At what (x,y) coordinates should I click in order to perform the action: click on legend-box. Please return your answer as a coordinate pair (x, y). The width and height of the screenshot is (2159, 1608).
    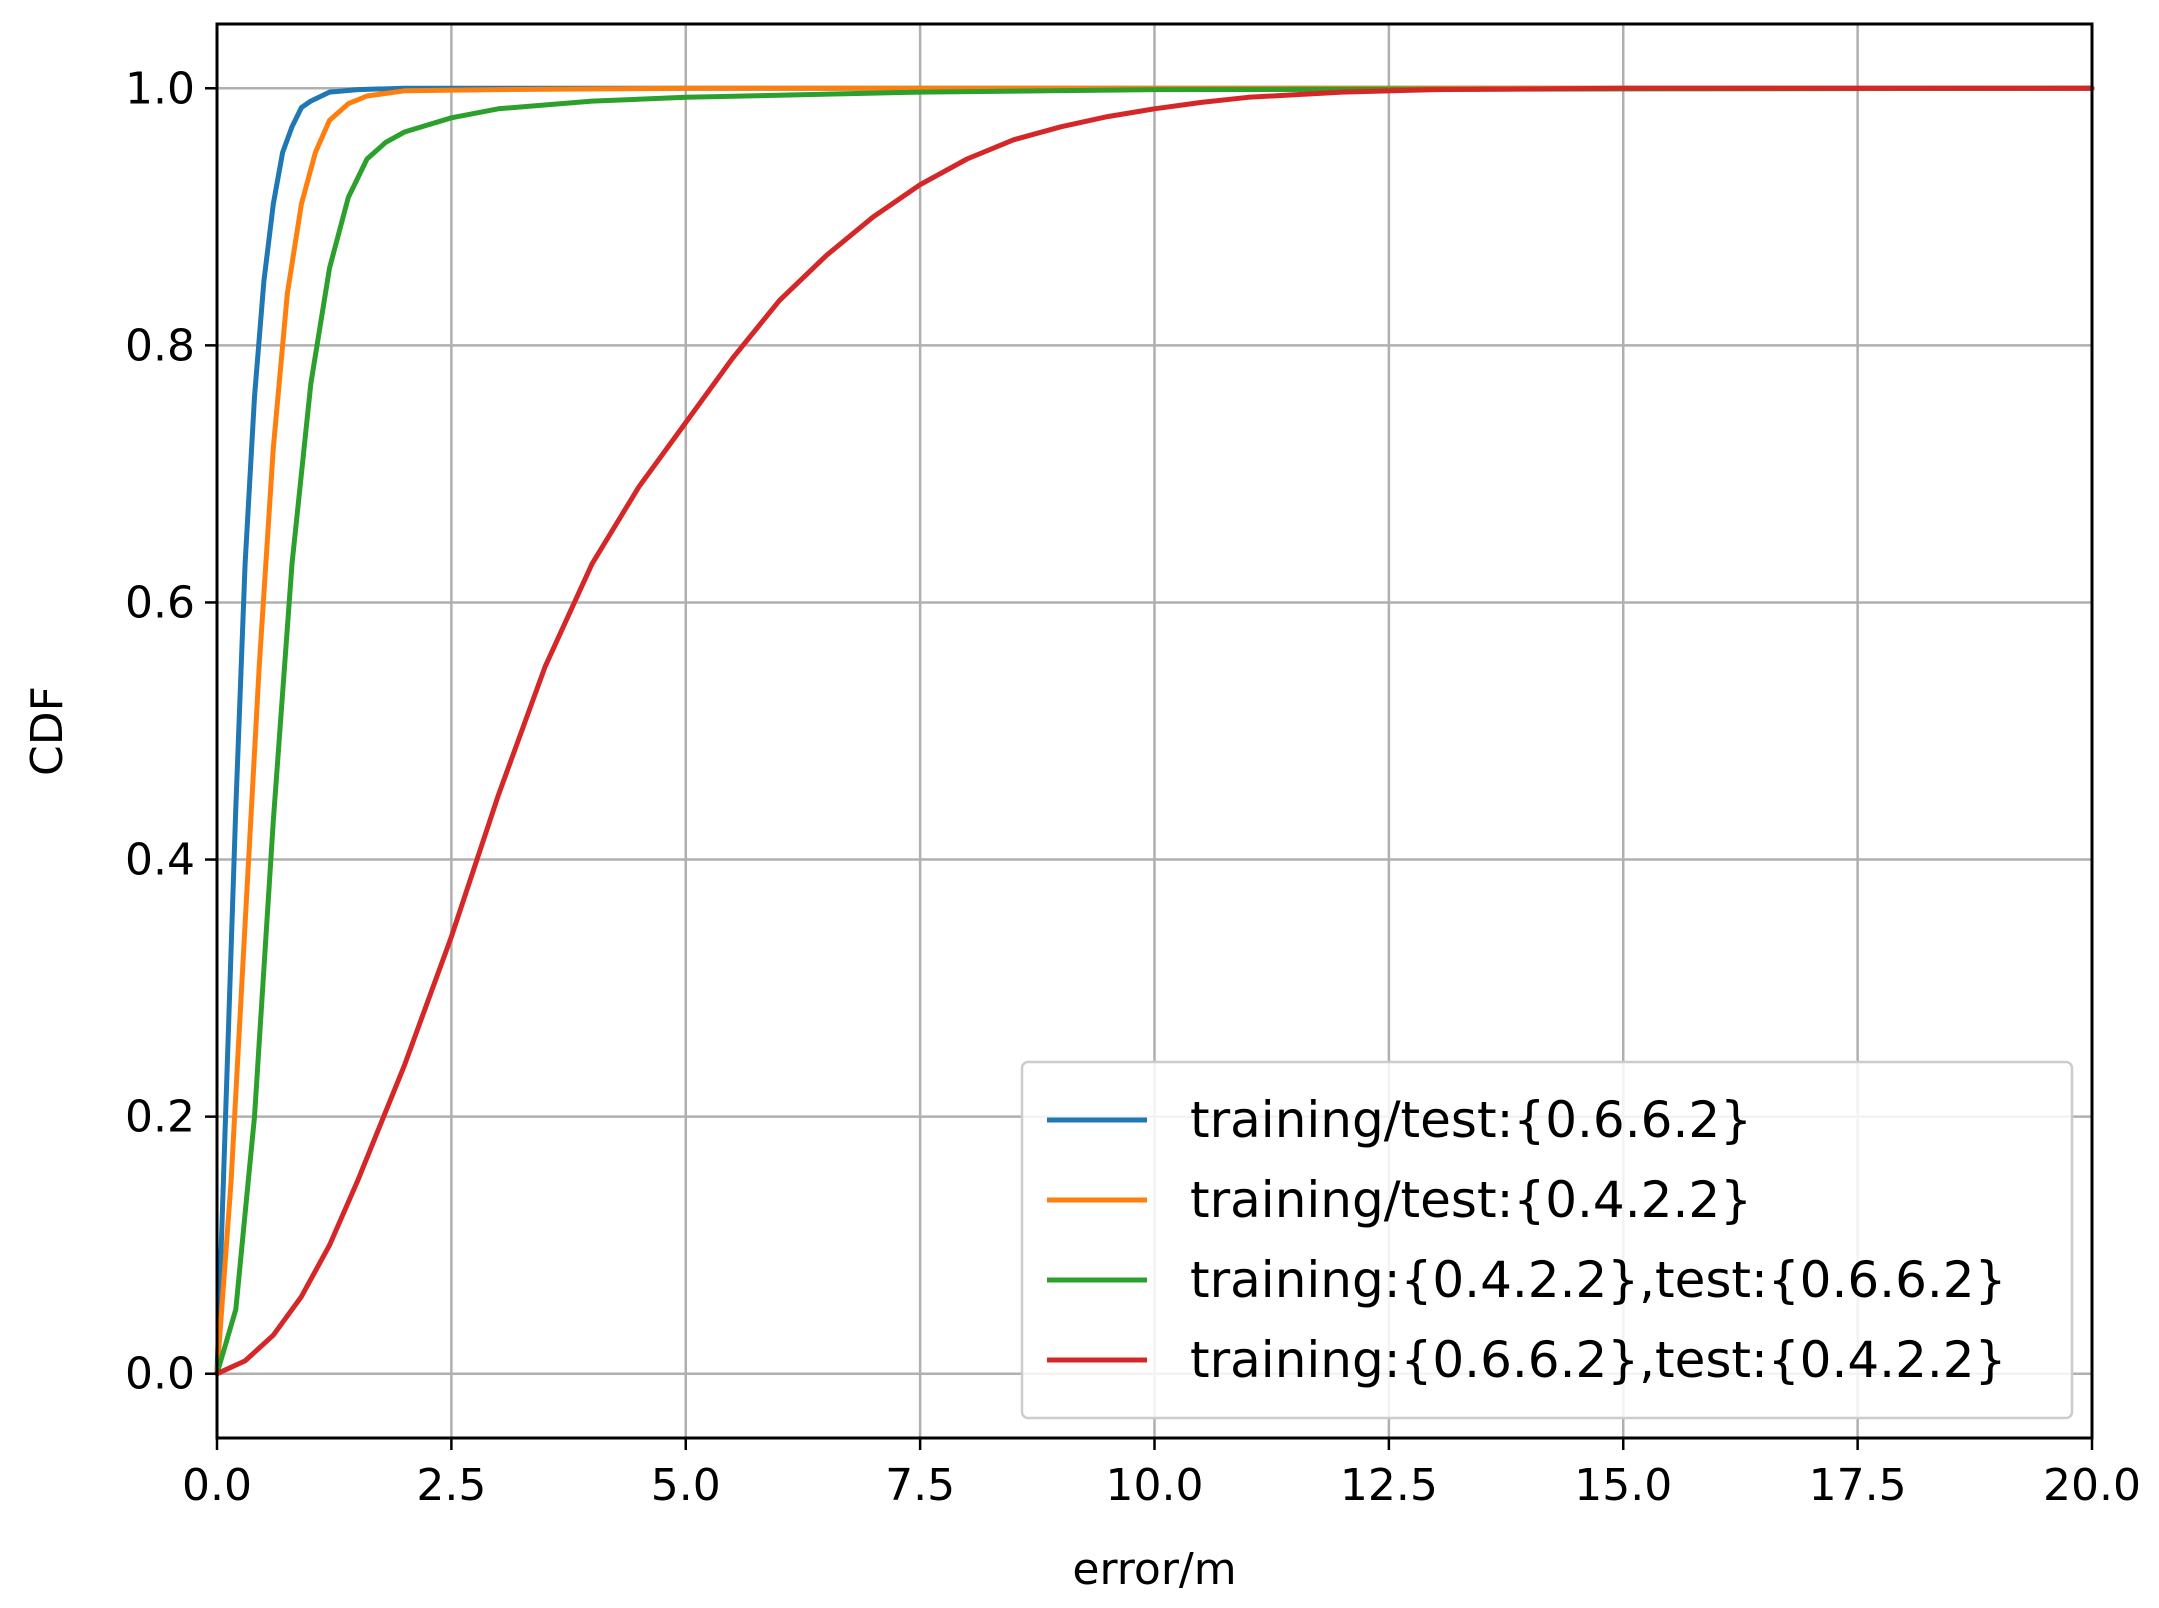
    Looking at the image, I should click on (1547, 1240).